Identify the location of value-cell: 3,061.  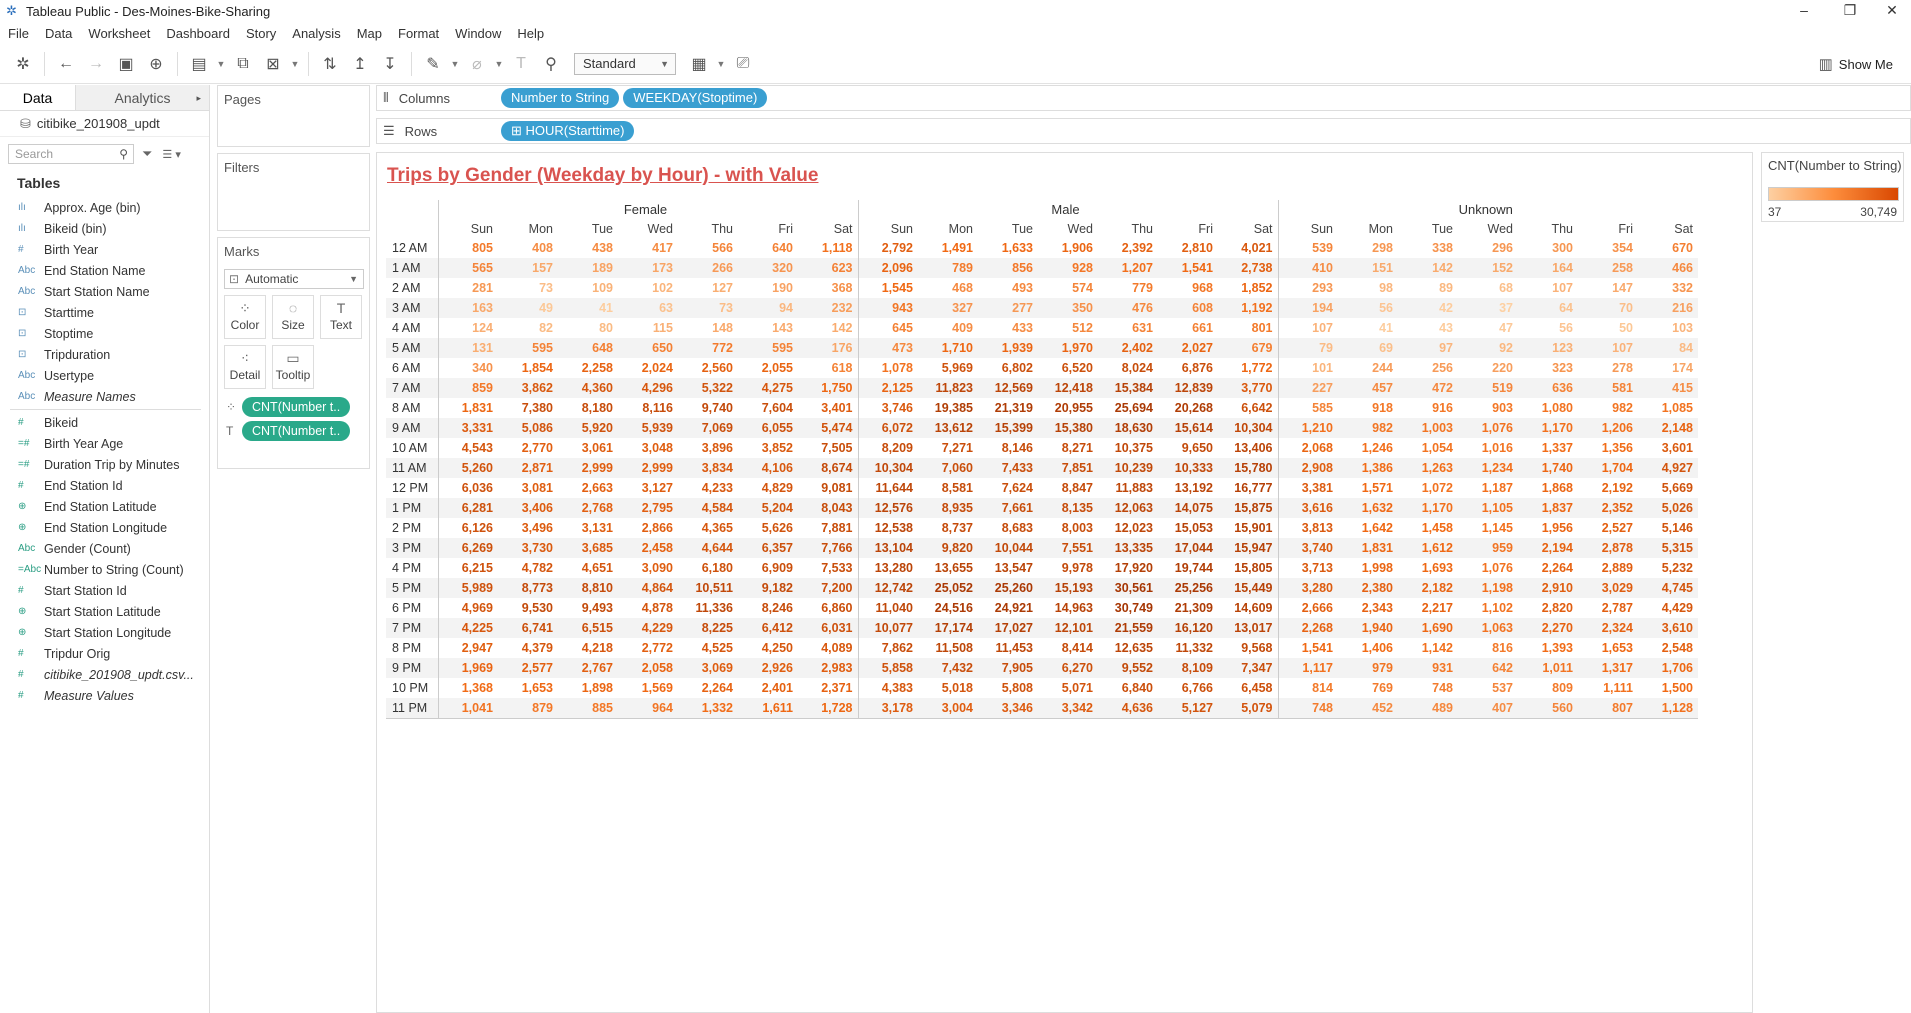
(597, 448).